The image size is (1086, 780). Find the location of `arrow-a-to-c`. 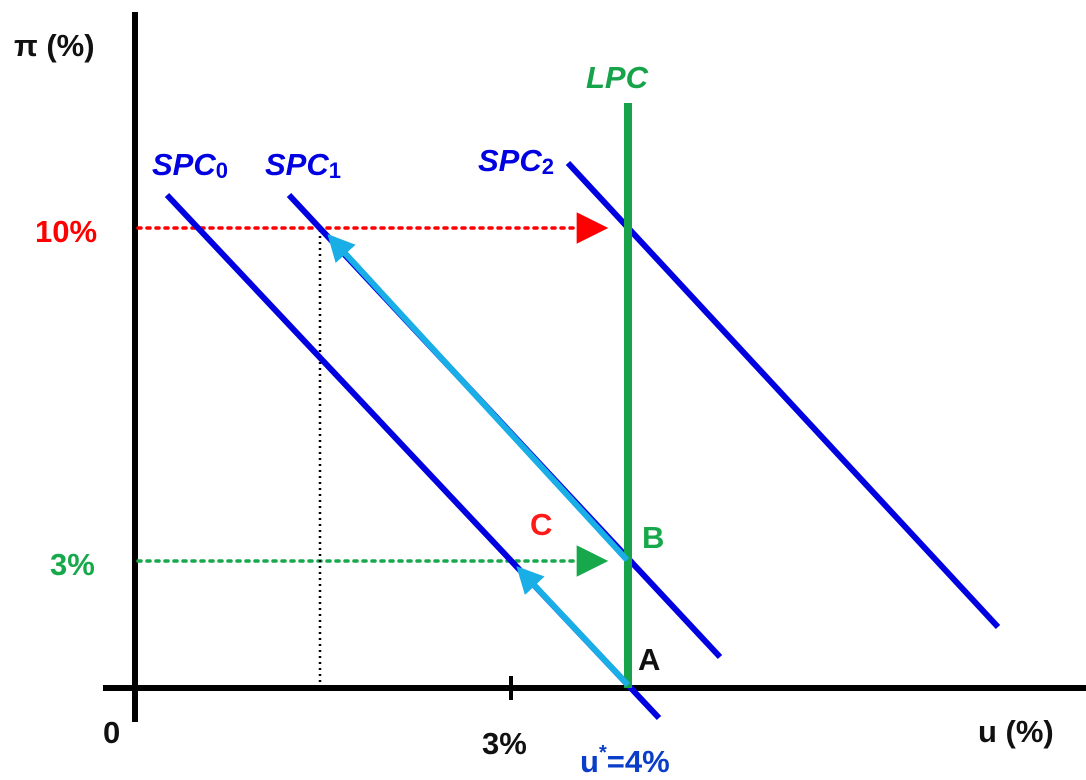

arrow-a-to-c is located at coordinates (573, 627).